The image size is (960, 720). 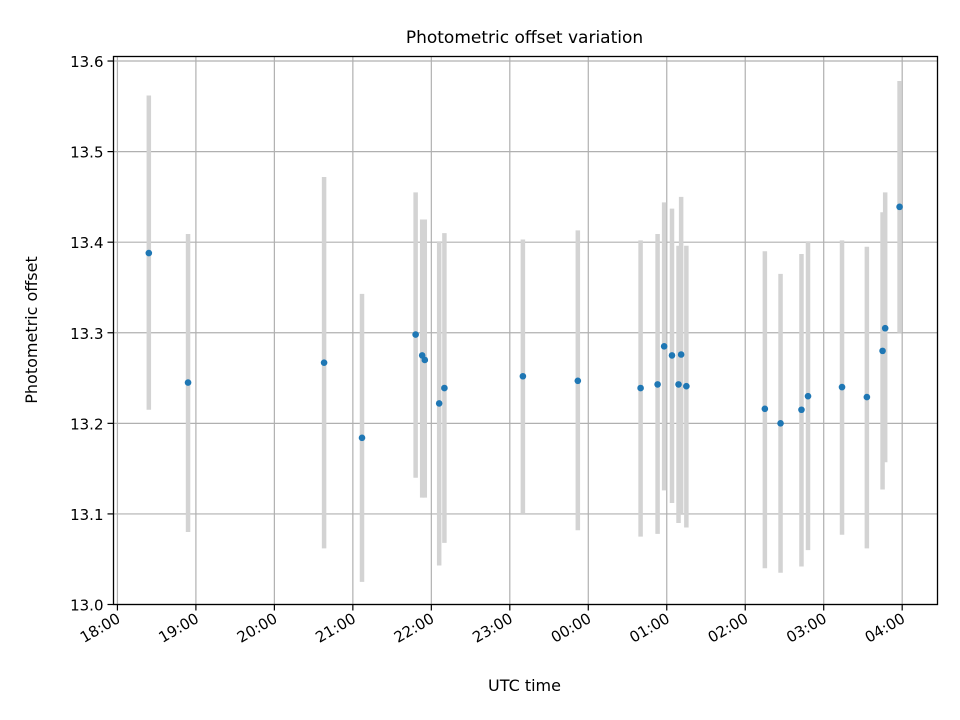 I want to click on y-tick-label: 13.1, so click(x=86, y=515).